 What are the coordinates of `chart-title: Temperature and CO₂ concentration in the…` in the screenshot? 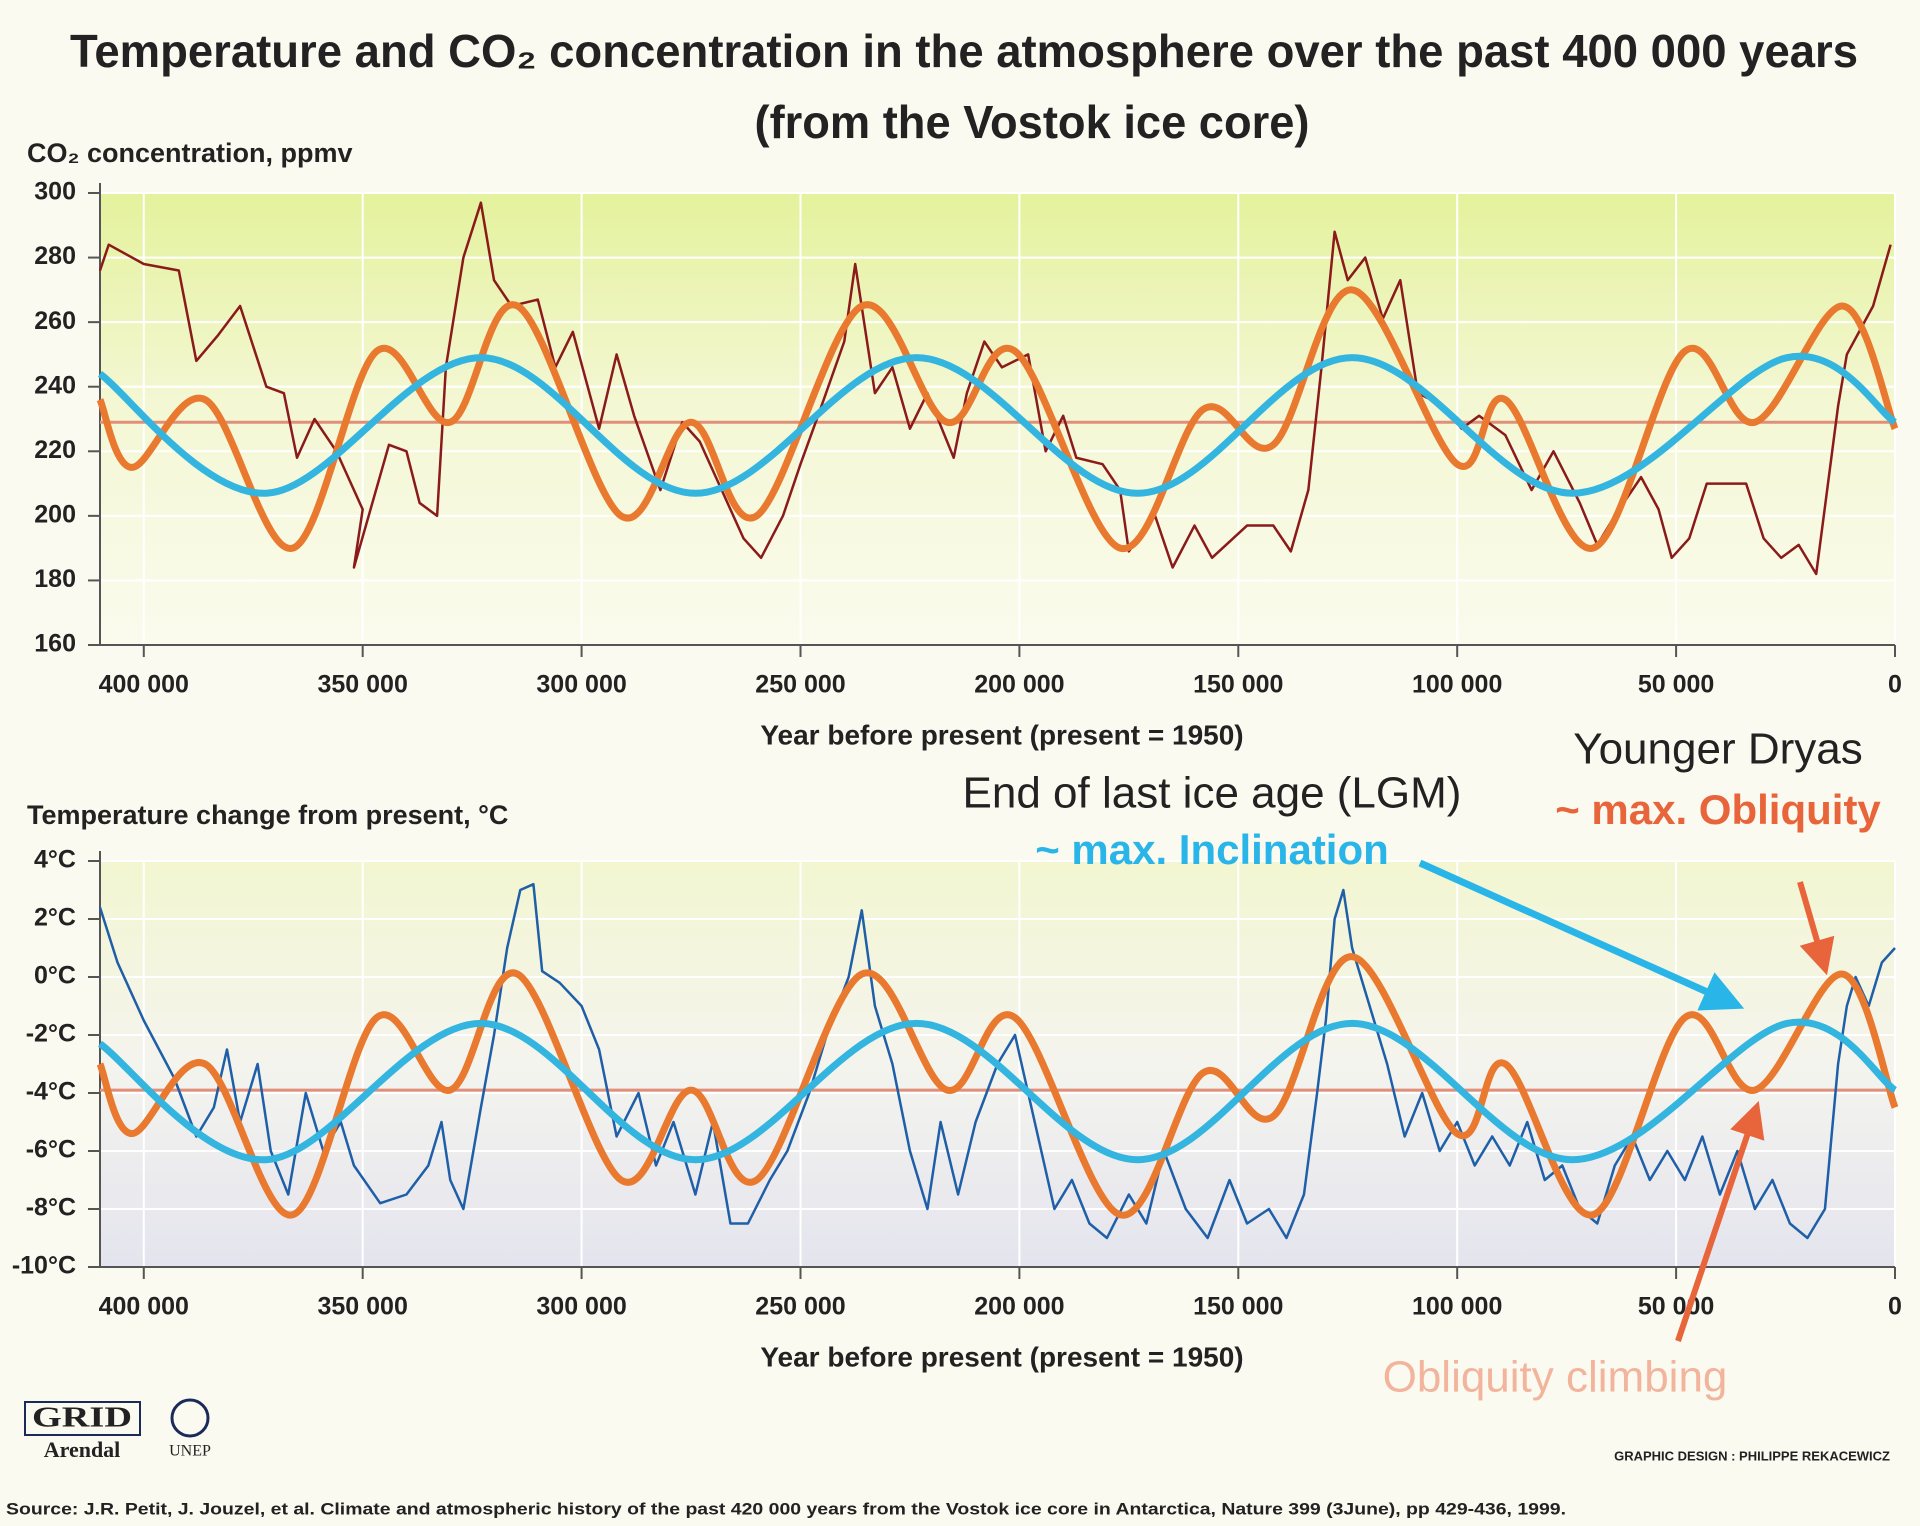 It's located at (964, 51).